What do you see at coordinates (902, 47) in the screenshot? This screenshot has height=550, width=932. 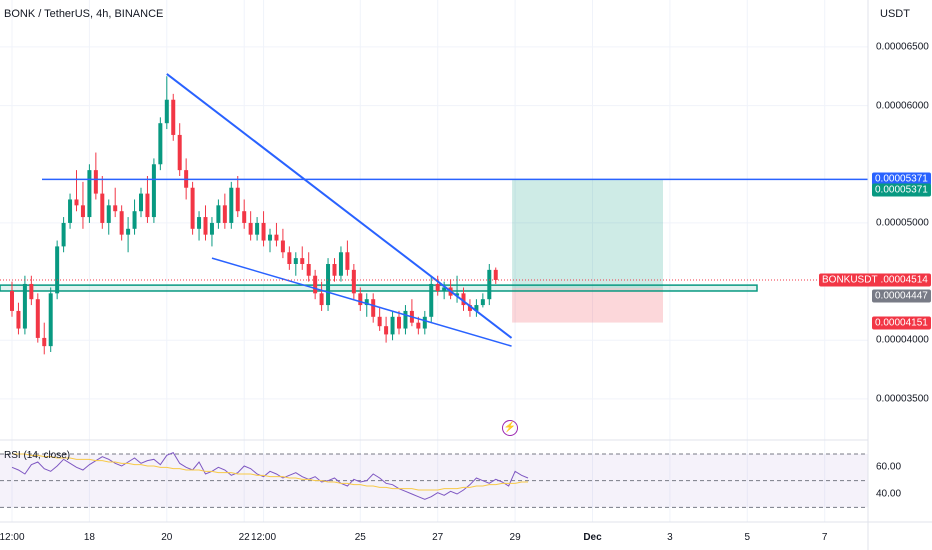 I see `price-tick: 0.00006500` at bounding box center [902, 47].